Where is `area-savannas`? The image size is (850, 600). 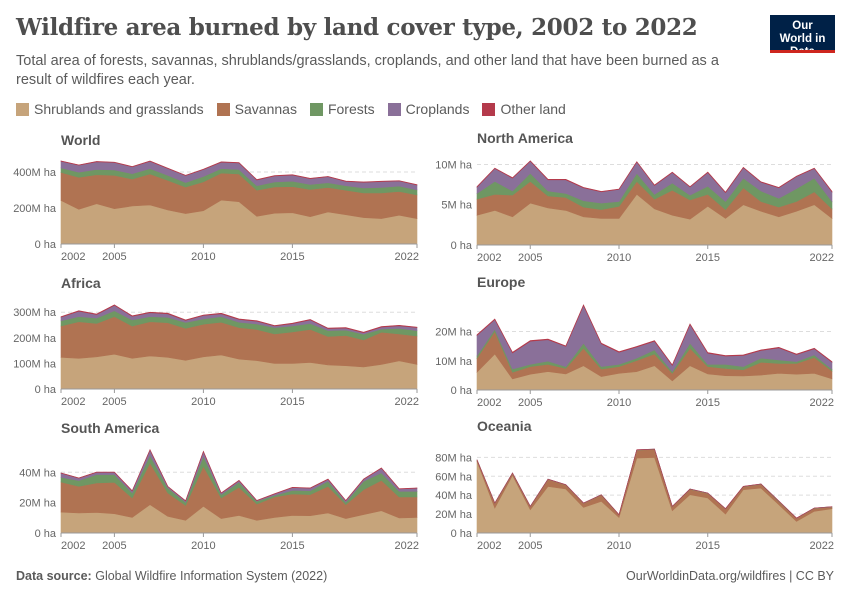
area-savannas is located at coordinates (239, 491).